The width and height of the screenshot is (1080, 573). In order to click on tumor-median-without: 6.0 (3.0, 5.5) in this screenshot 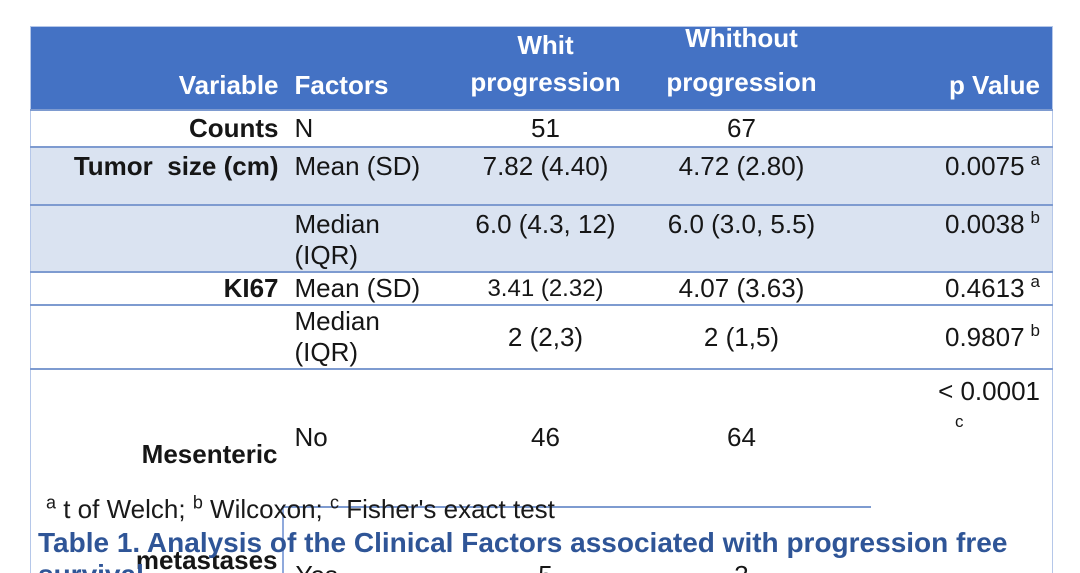, I will do `click(755, 239)`.